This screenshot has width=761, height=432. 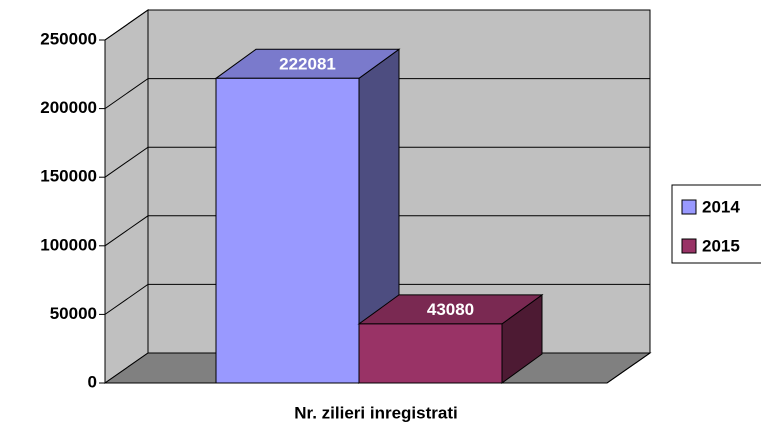 What do you see at coordinates (375, 412) in the screenshot?
I see `x-tick-label: Nr. zilieri inregistrati` at bounding box center [375, 412].